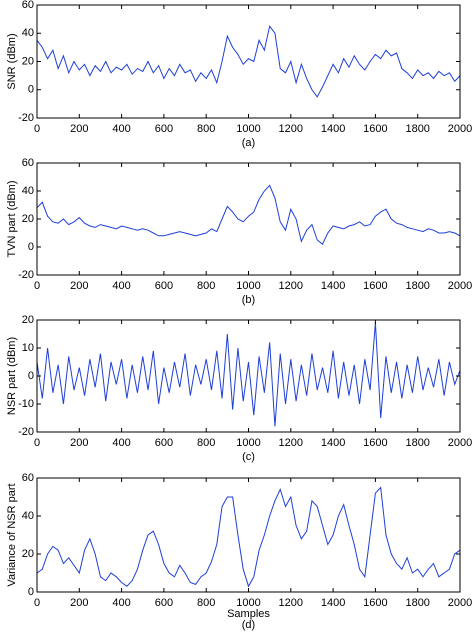  What do you see at coordinates (12, 218) in the screenshot?
I see `y-axis-label: TVN part (dBm)` at bounding box center [12, 218].